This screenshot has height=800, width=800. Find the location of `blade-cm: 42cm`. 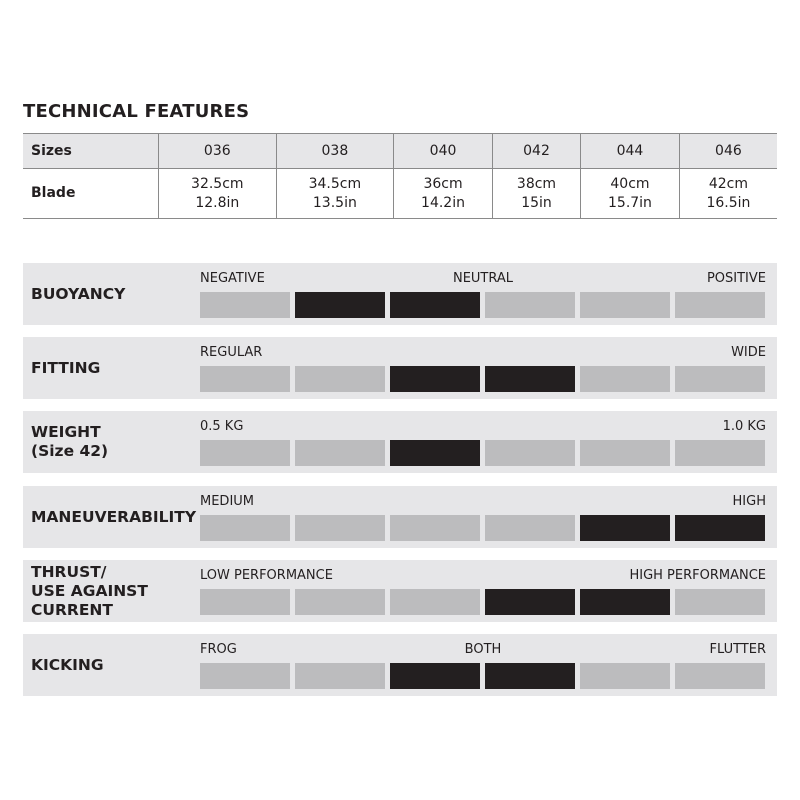

blade-cm: 42cm is located at coordinates (728, 183).